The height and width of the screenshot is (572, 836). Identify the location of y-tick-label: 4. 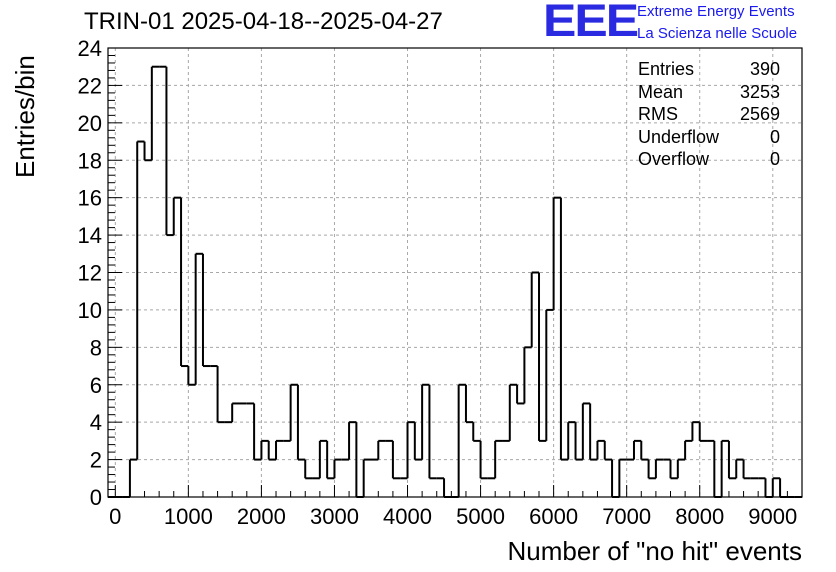
(96, 422).